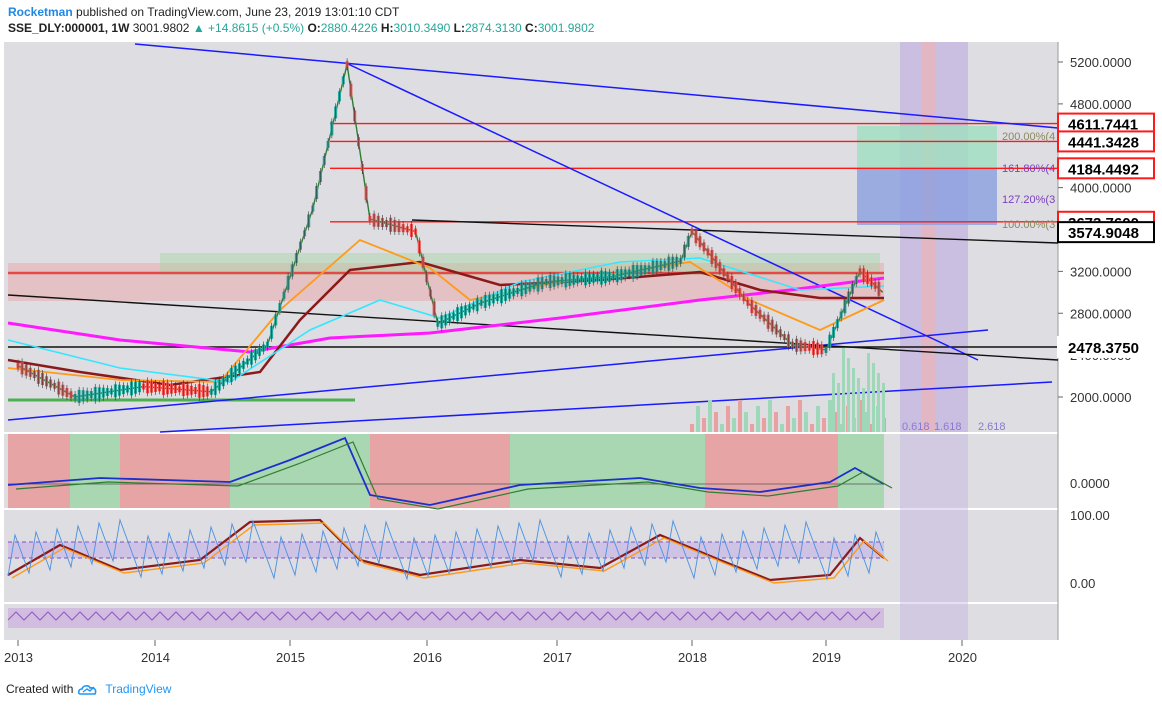 The height and width of the screenshot is (708, 1162). What do you see at coordinates (248, 28) in the screenshot?
I see `price-change: ▲ +14.8615 (+0.5%)` at bounding box center [248, 28].